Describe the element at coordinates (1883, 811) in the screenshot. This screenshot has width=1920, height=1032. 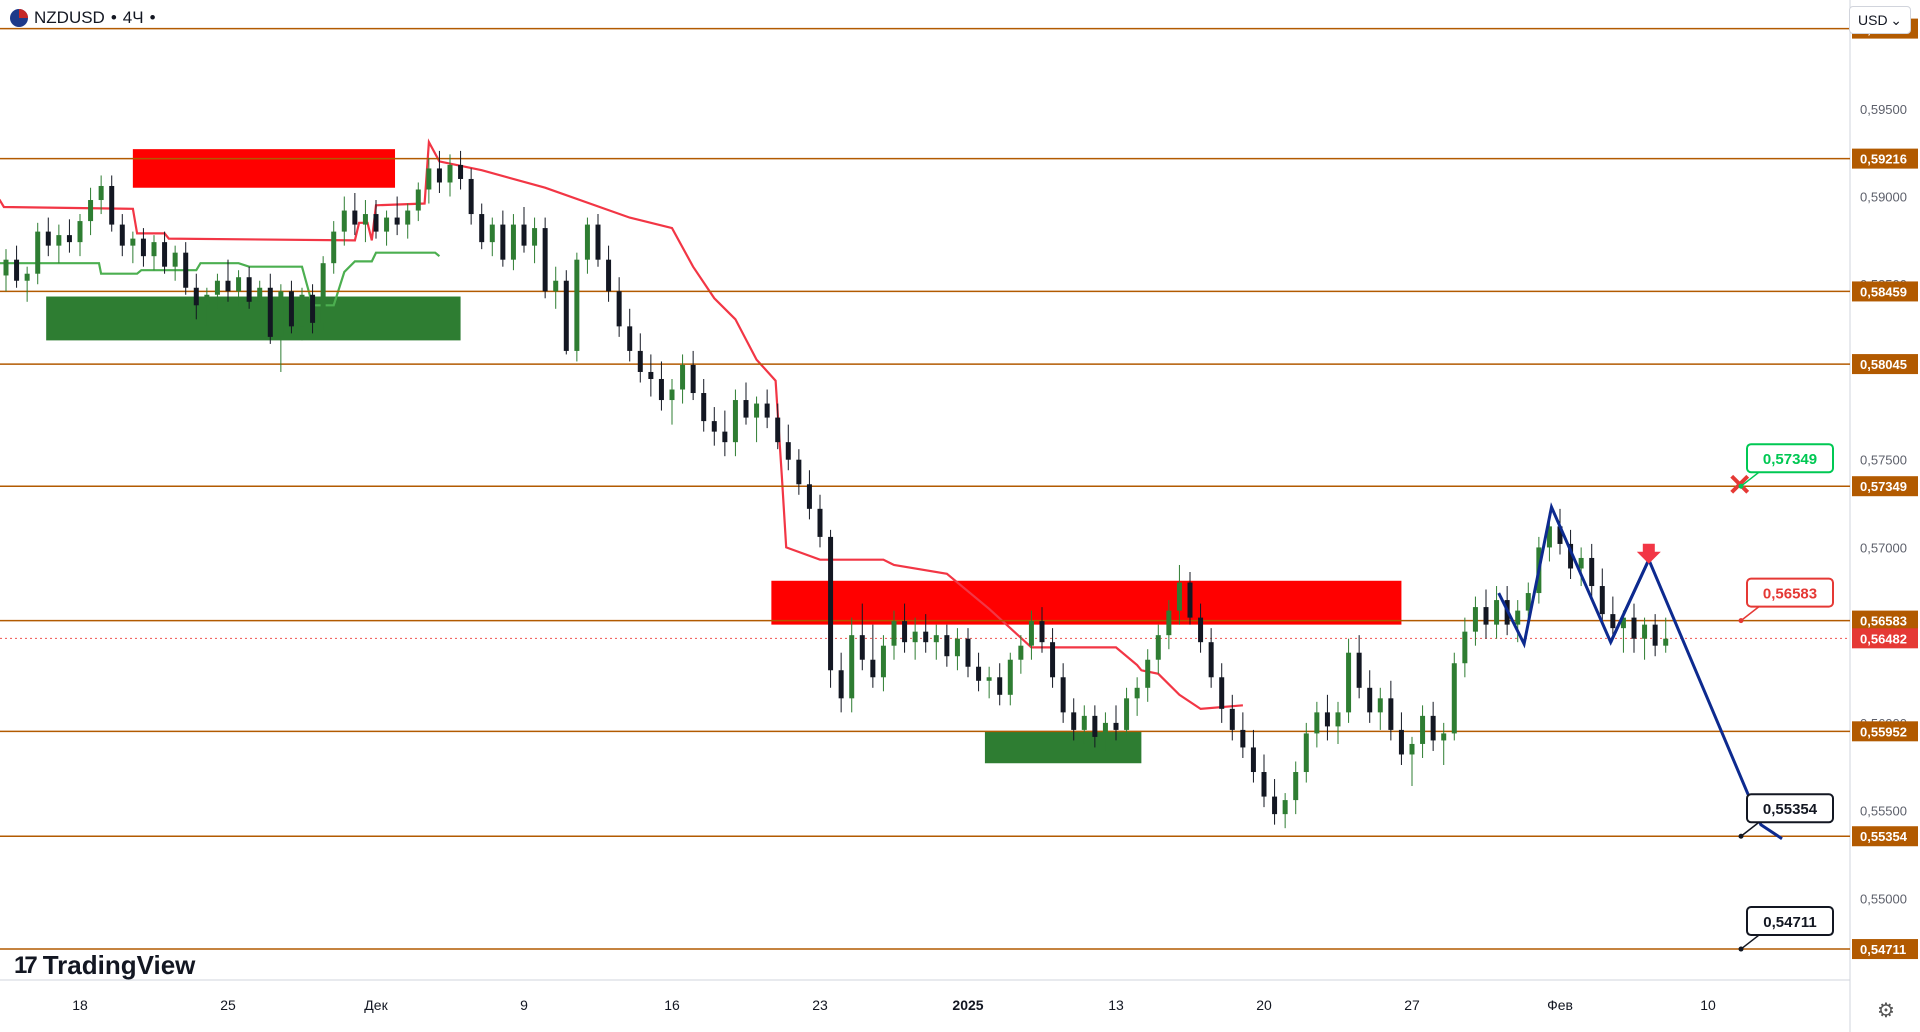
I see `y-tick-label: 0,55500` at that location.